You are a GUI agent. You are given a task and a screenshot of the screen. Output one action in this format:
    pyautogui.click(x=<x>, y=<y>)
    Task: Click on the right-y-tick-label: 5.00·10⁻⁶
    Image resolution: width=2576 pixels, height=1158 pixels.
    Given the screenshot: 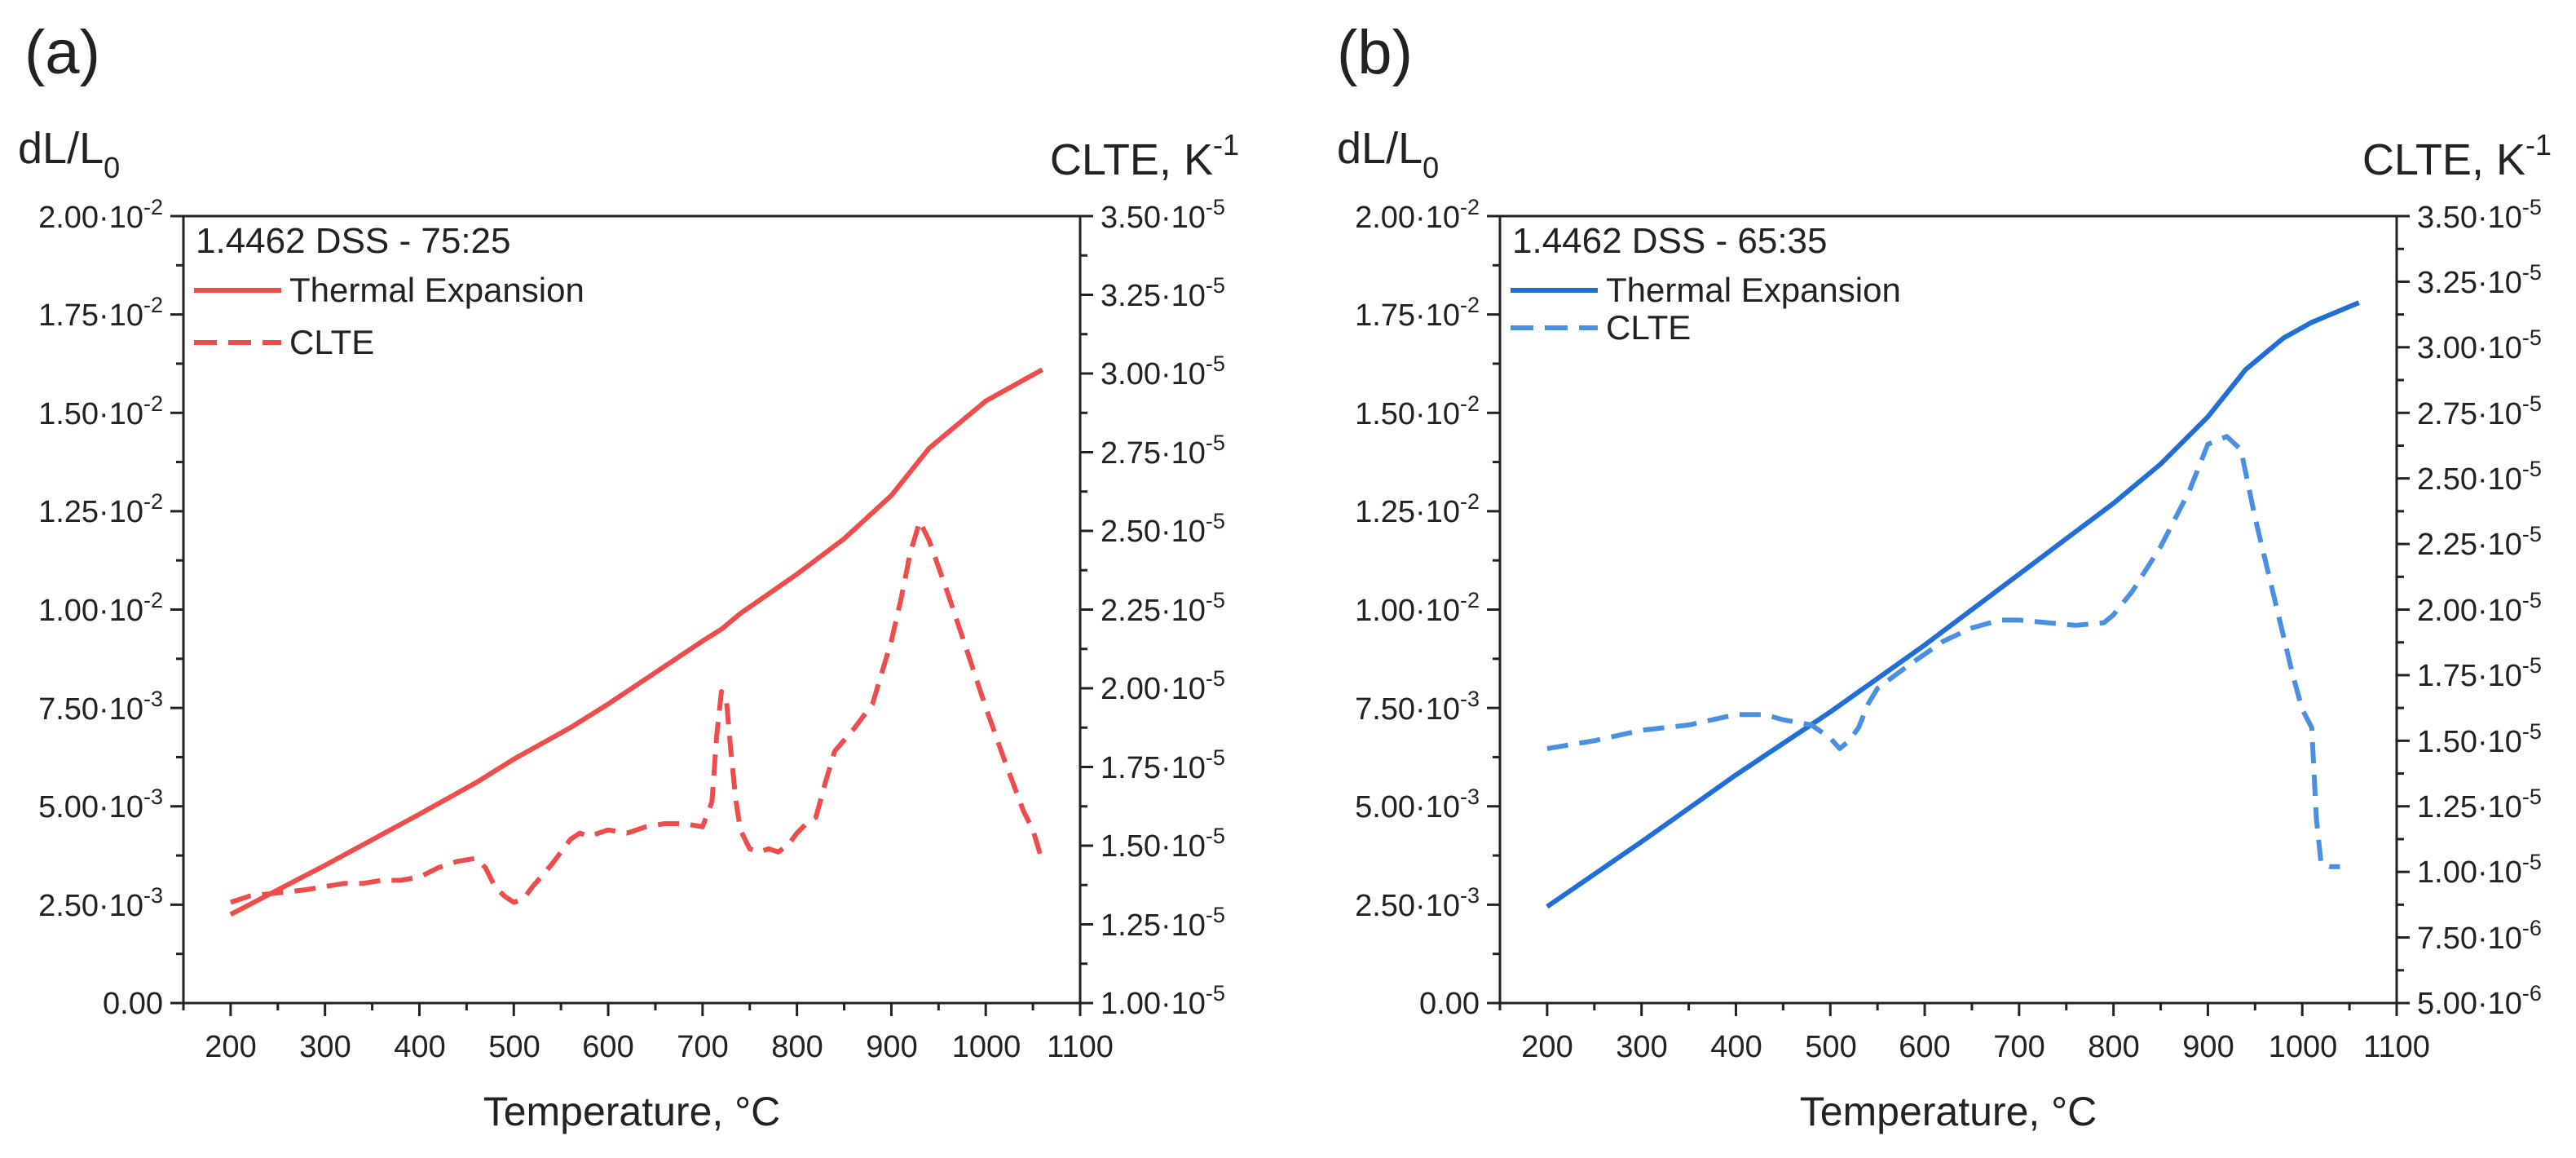 What is the action you would take?
    pyautogui.click(x=2479, y=1001)
    